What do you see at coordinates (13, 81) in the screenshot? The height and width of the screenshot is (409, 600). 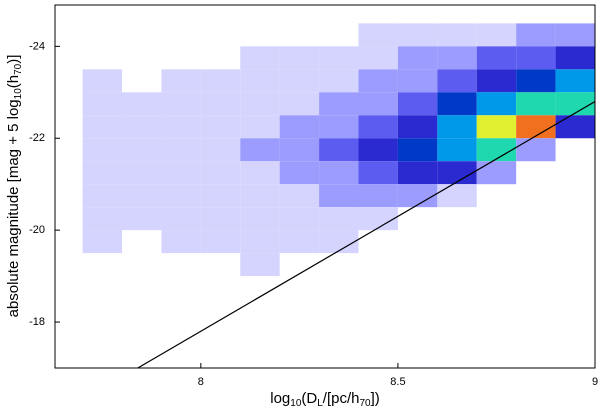 I see `label-text: (h` at bounding box center [13, 81].